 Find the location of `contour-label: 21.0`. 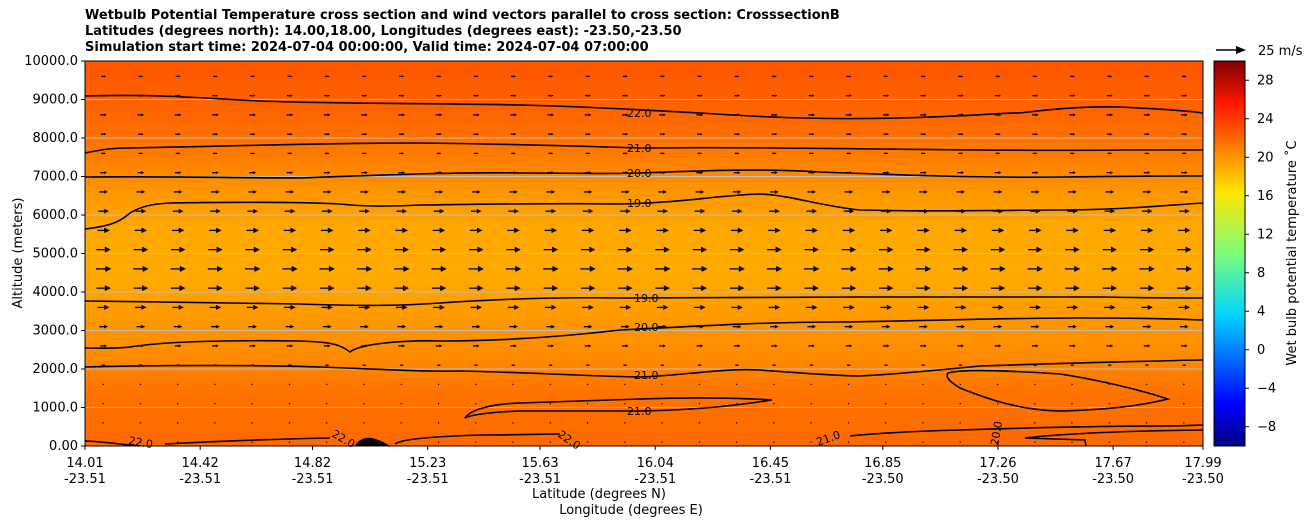

contour-label: 21.0 is located at coordinates (646, 375).